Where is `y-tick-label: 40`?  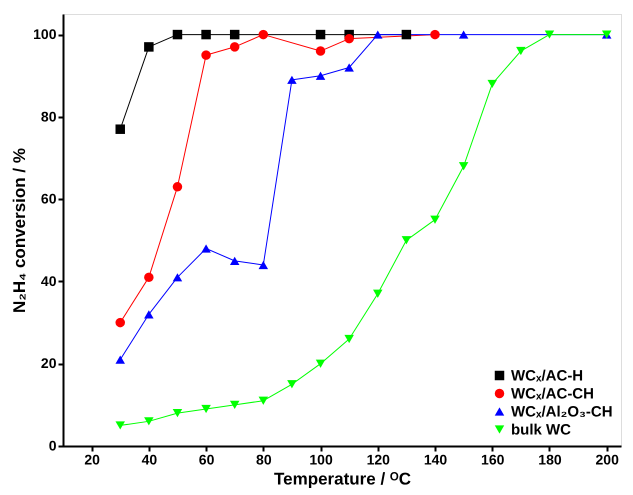 y-tick-label: 40 is located at coordinates (48, 280).